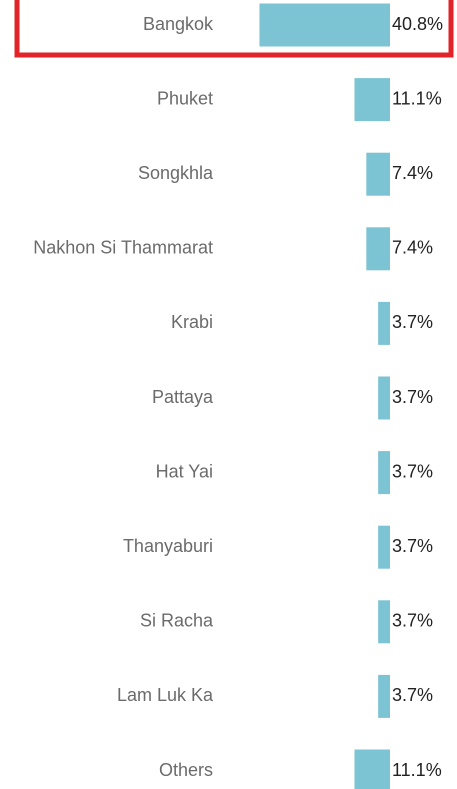 This screenshot has width=457, height=789. What do you see at coordinates (186, 770) in the screenshot?
I see `category-label: Others` at bounding box center [186, 770].